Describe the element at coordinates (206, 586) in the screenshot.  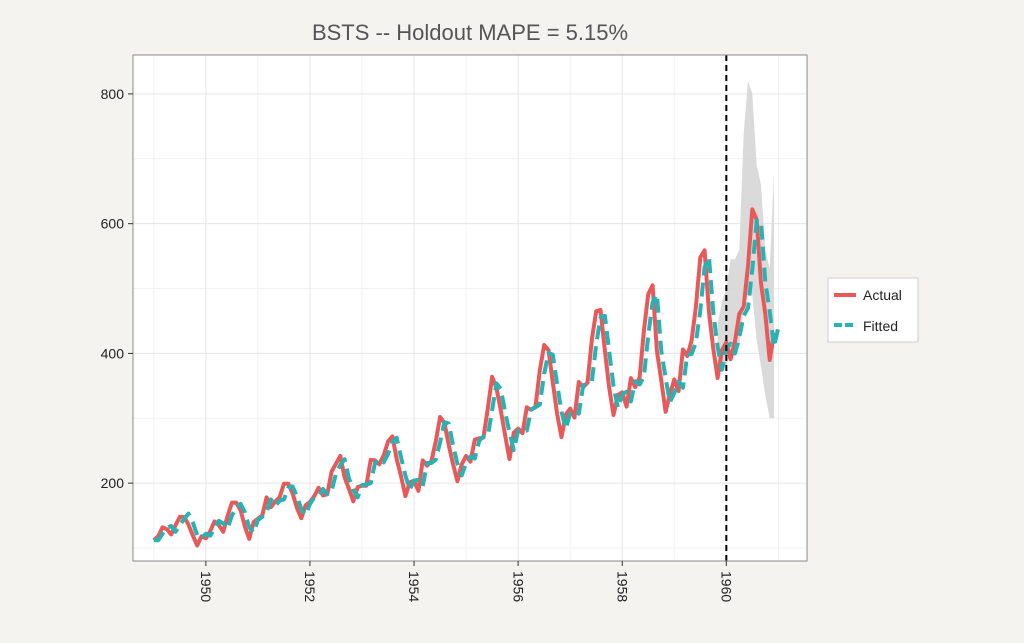
I see `x-tick-label: 1950` at that location.